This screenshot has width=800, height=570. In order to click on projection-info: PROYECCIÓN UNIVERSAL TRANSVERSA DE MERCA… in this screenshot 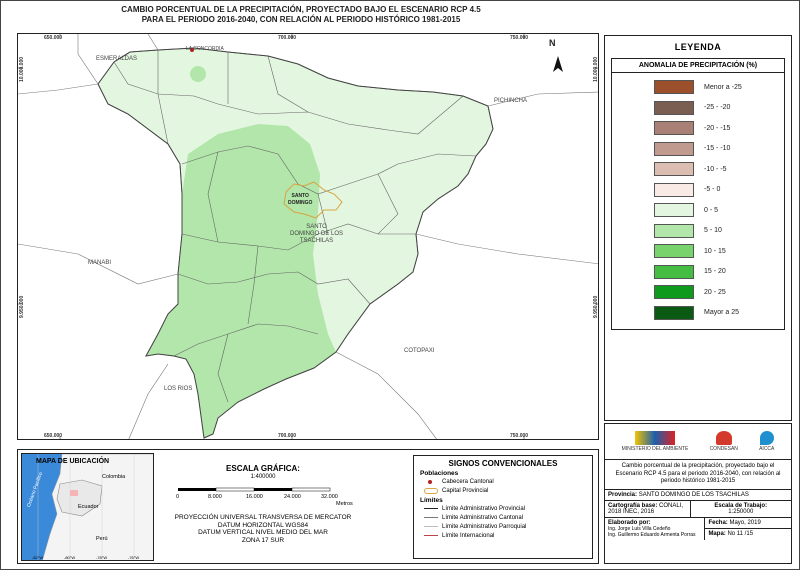, I will do `click(263, 529)`.